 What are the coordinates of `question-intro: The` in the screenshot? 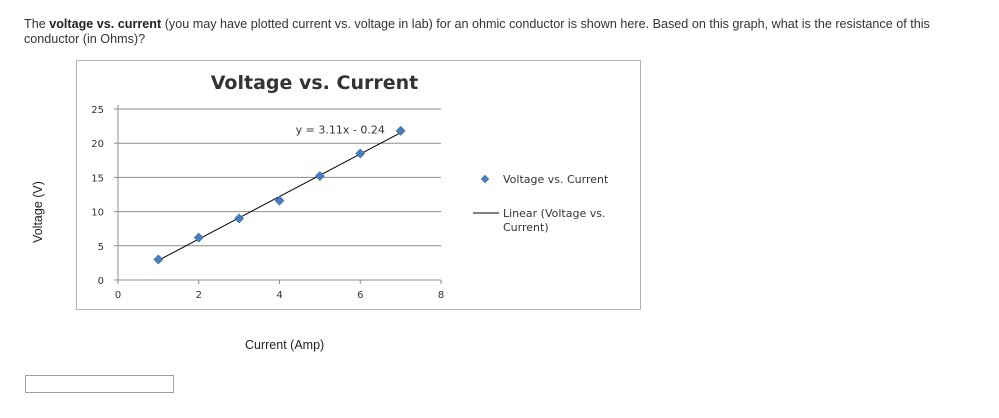 It's located at (37, 24).